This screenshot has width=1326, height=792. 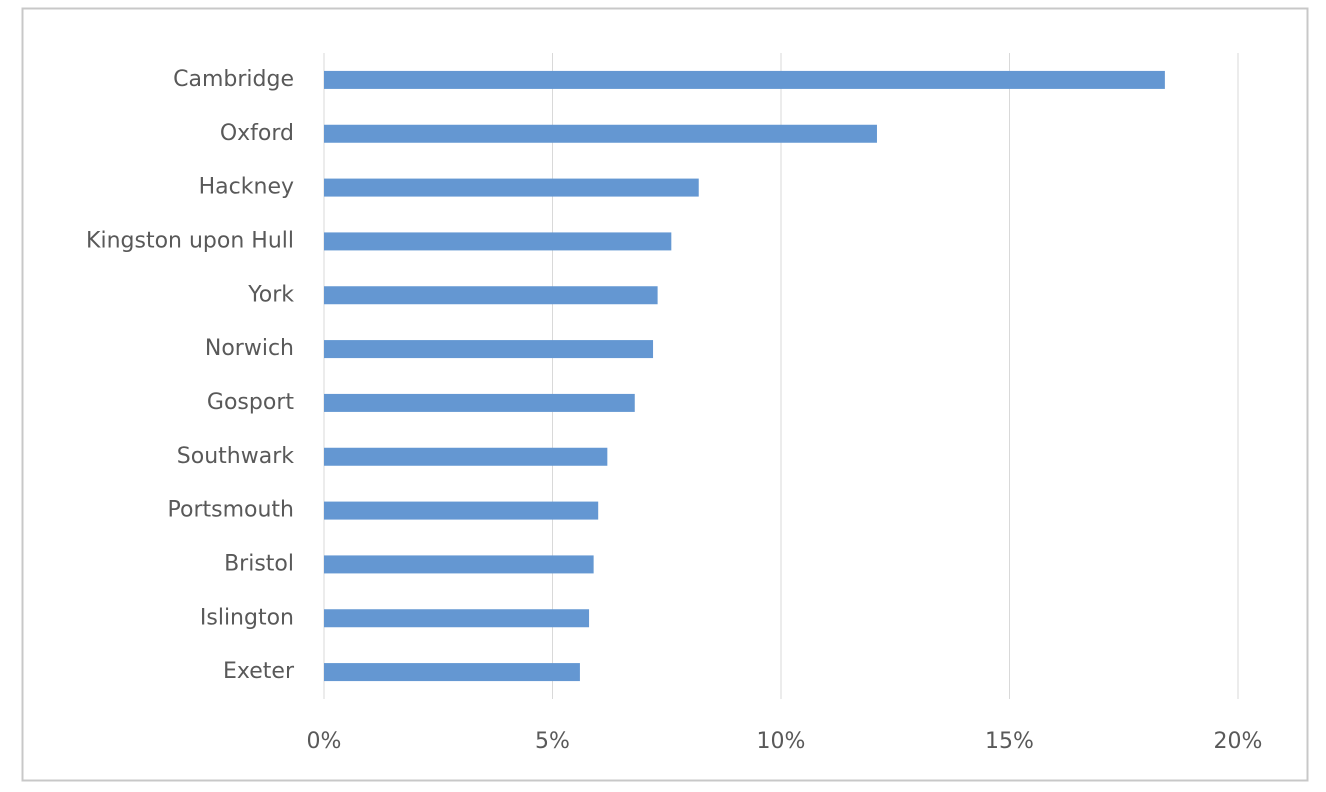 I want to click on y-tick-label: Cambridge, so click(x=233, y=79).